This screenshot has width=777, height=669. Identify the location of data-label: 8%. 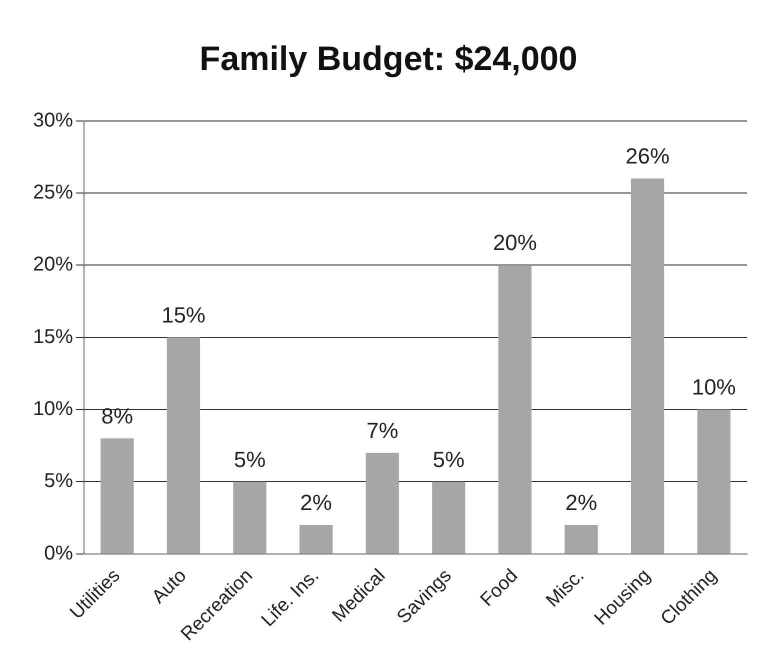
(117, 415).